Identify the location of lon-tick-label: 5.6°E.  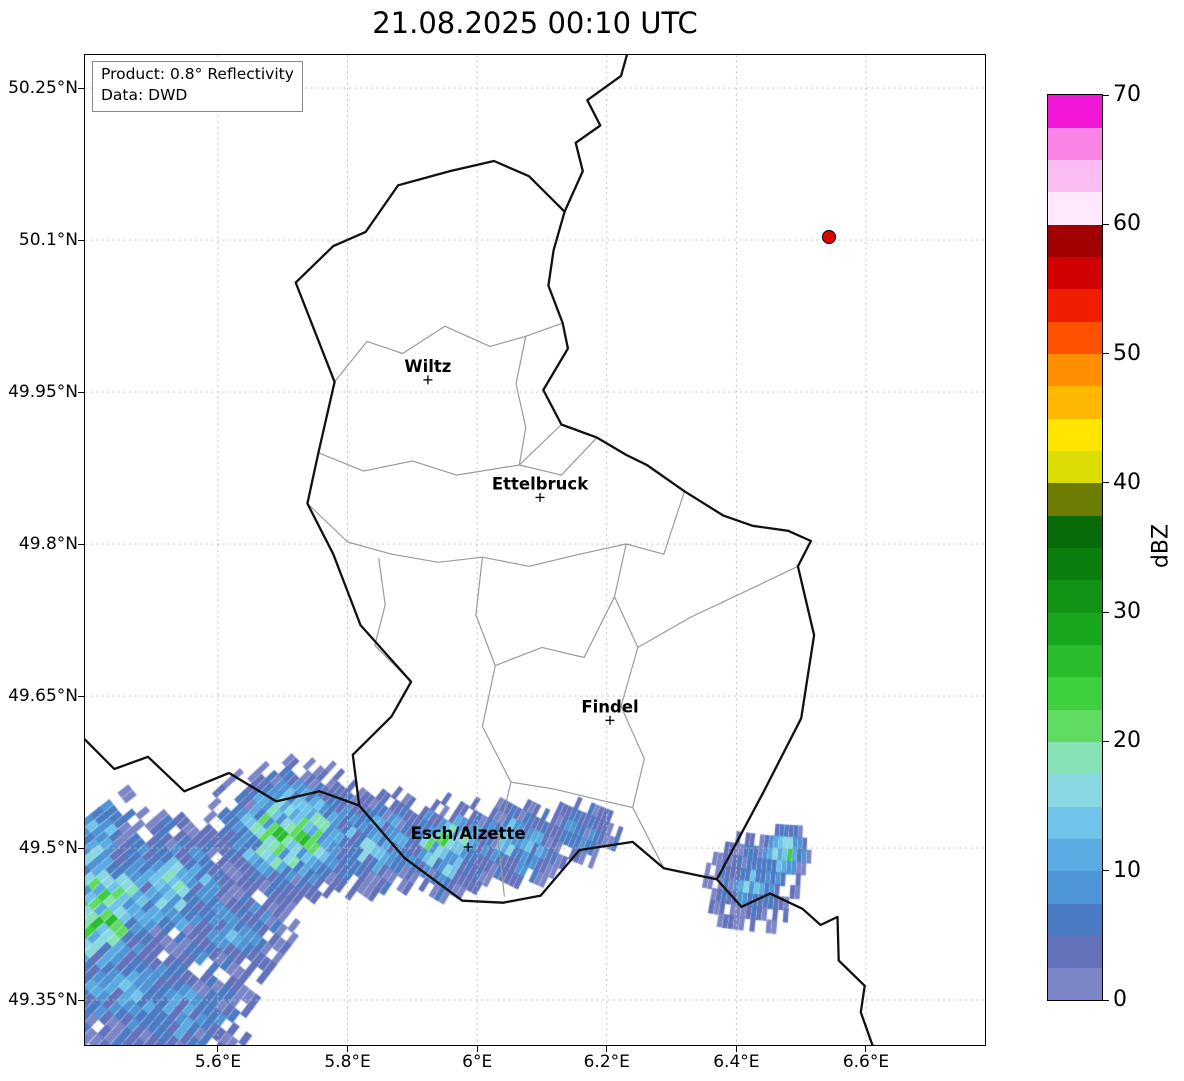
(218, 1062).